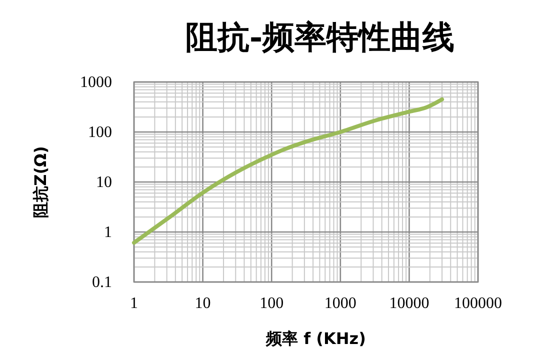  I want to click on chart-title: 阻抗-频率特性曲线, so click(320, 37).